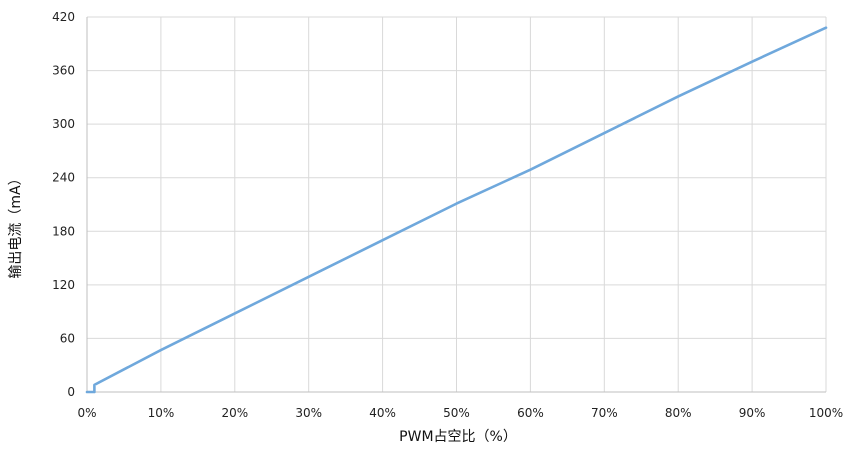 This screenshot has height=451, width=847. I want to click on y-tick-label: 120, so click(63, 285).